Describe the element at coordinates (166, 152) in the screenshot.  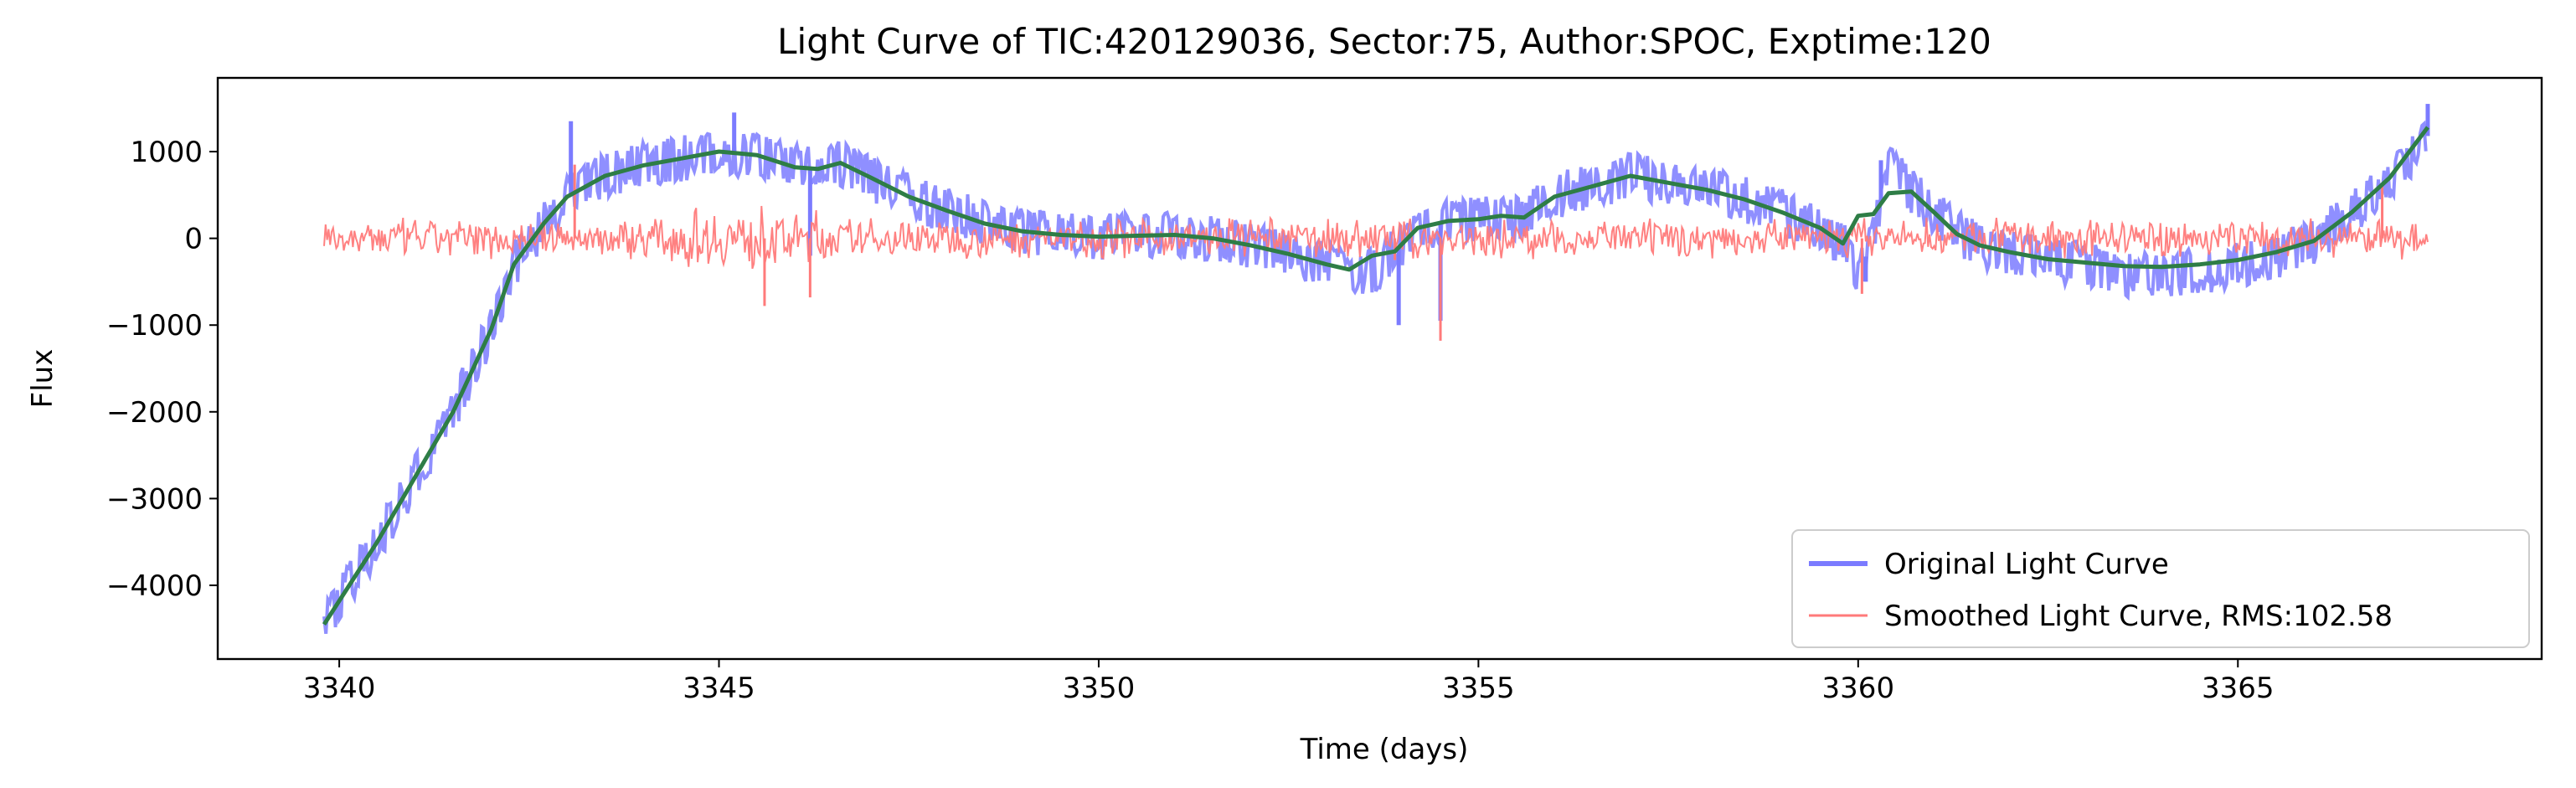
I see `y-tick-label: 1000` at that location.